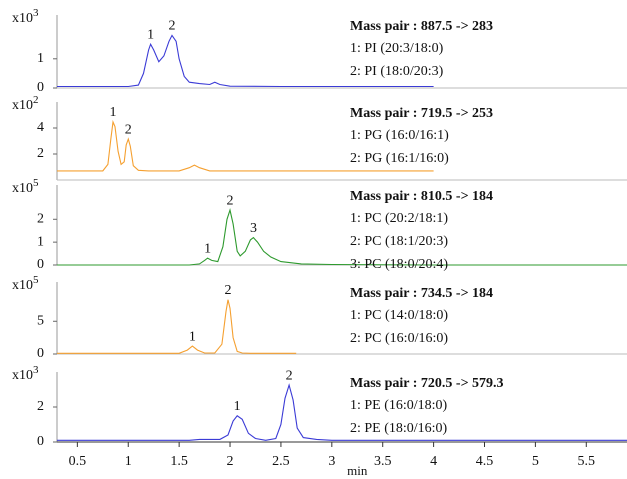 The width and height of the screenshot is (627, 479). I want to click on x-tick-label: 1, so click(128, 461).